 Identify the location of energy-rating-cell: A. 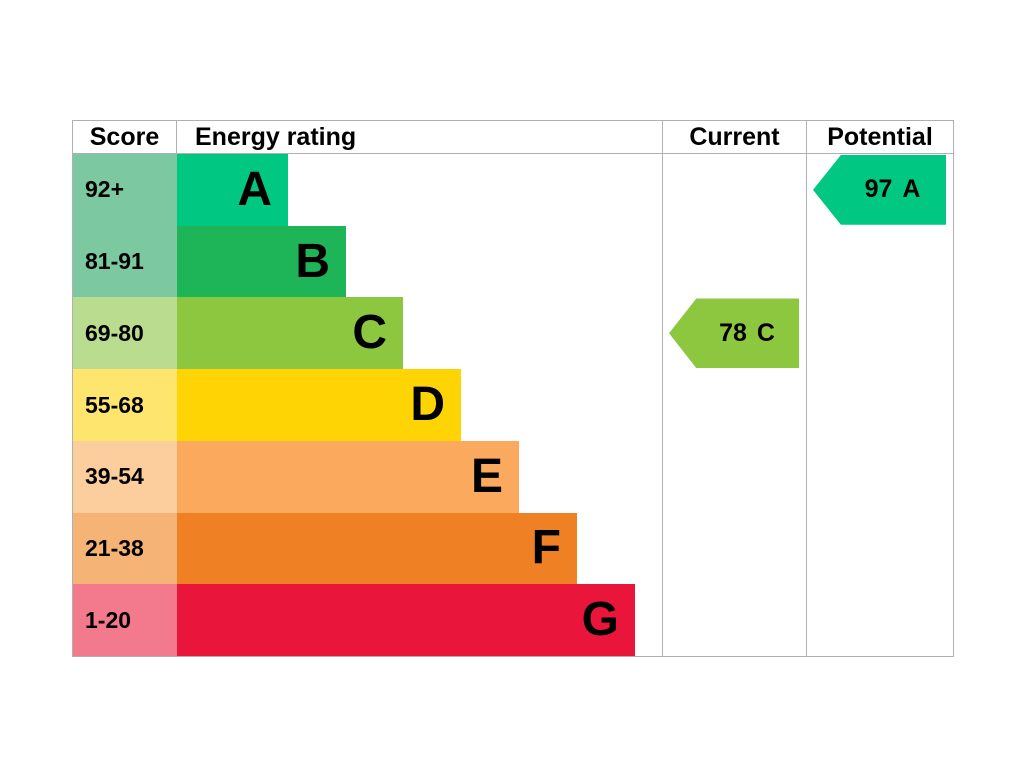
(420, 190).